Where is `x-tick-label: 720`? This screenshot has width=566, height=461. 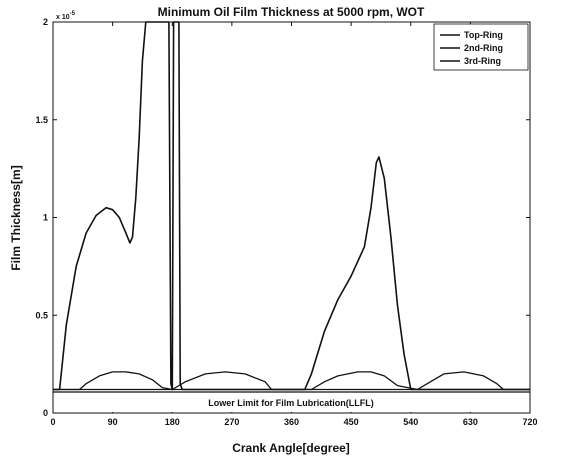 x-tick-label: 720 is located at coordinates (529, 422).